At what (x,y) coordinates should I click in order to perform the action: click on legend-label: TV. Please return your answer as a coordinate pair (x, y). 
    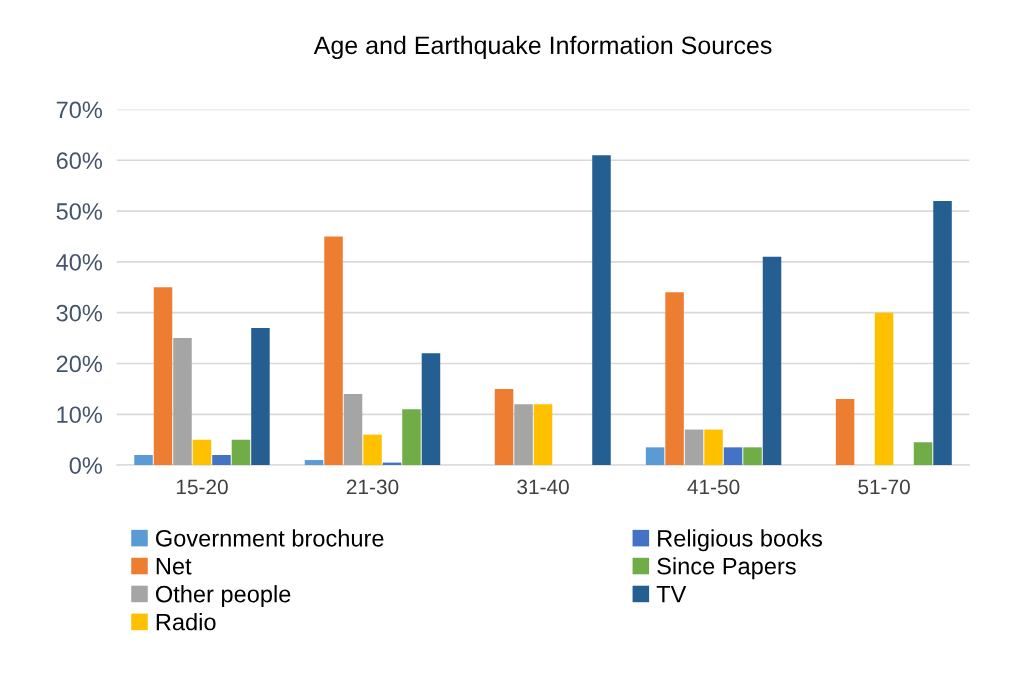
    Looking at the image, I should click on (671, 594).